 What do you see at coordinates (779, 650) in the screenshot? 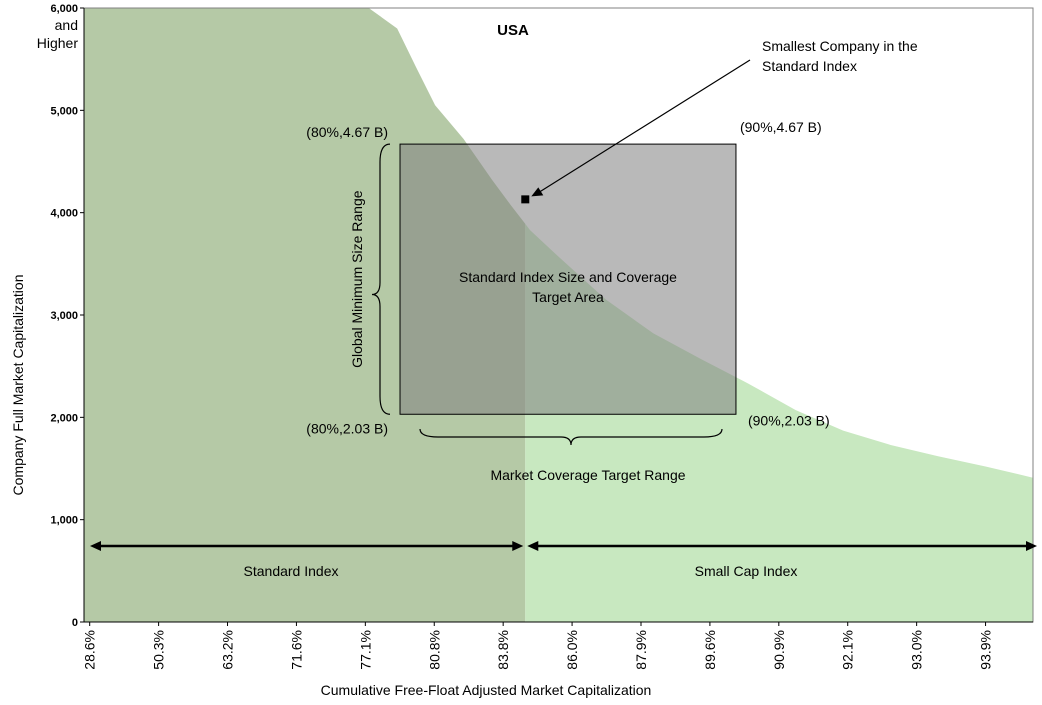
I see `x-tick-label: 90.9%` at bounding box center [779, 650].